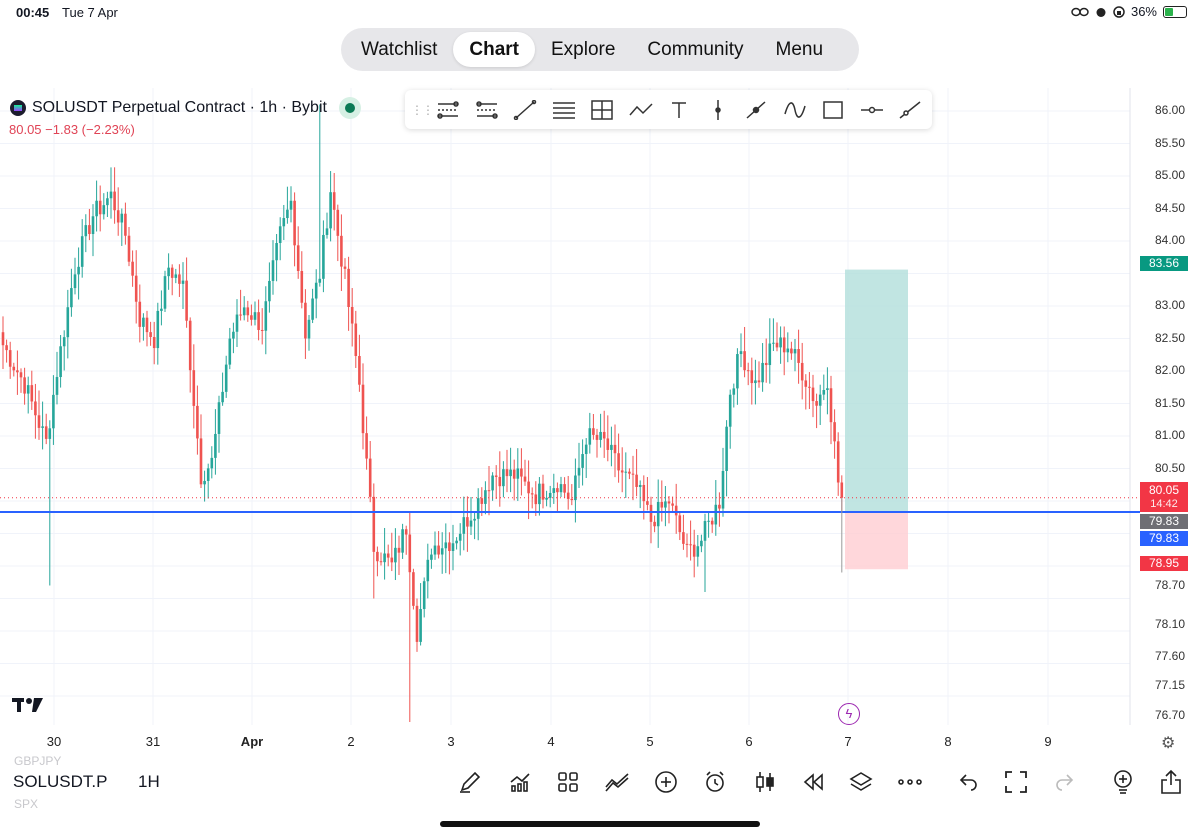  Describe the element at coordinates (861, 782) in the screenshot. I see `layers-icon` at that location.